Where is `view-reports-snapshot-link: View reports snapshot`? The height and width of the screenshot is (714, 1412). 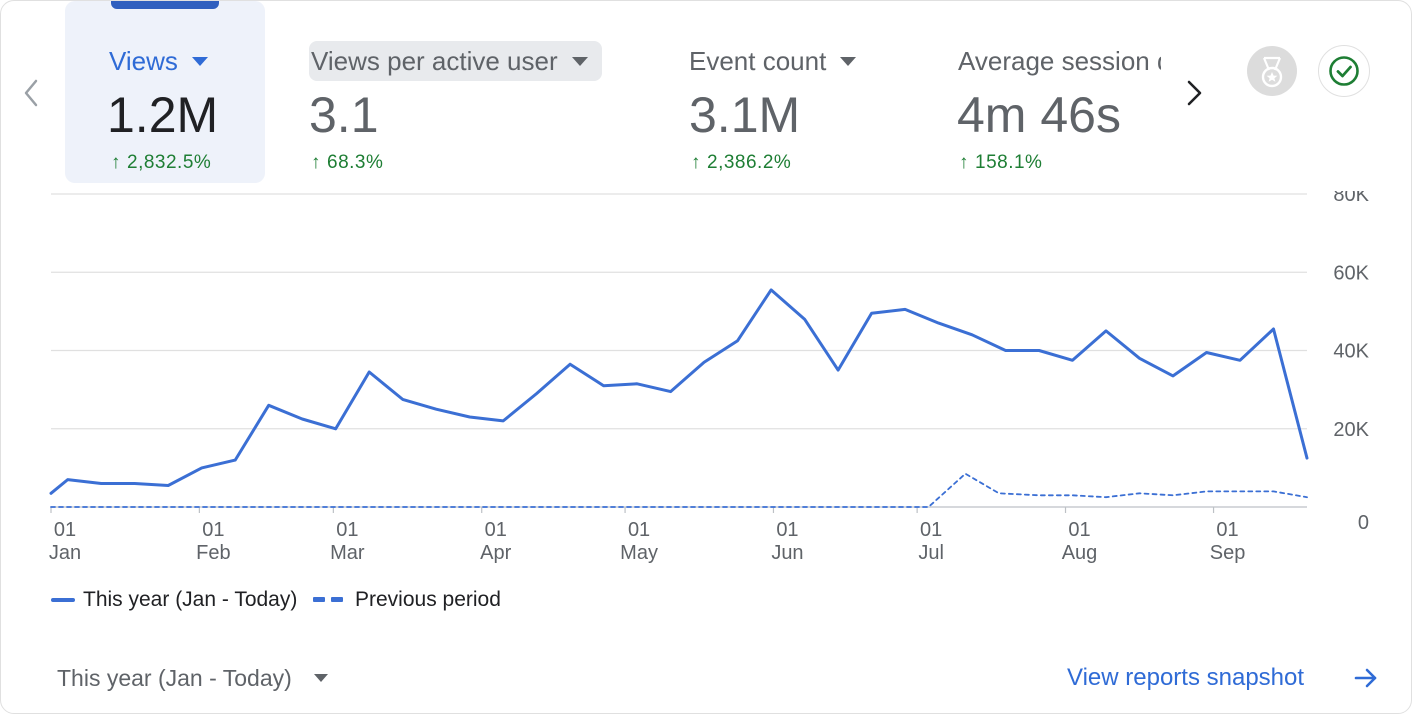 view-reports-snapshot-link: View reports snapshot is located at coordinates (1222, 678).